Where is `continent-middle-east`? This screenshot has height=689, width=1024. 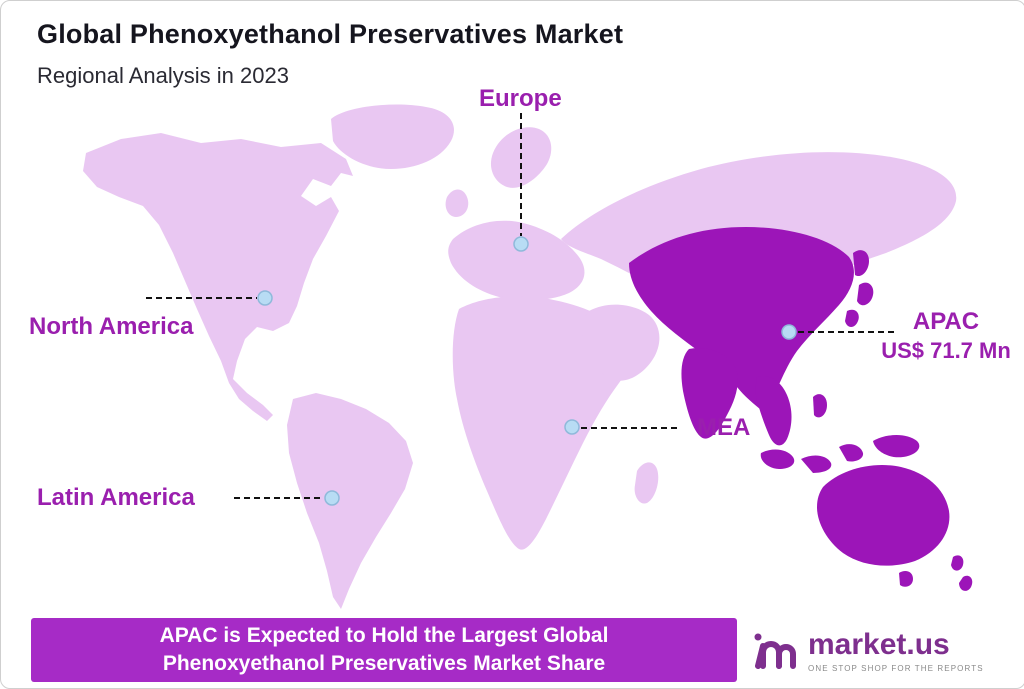
continent-middle-east is located at coordinates (621, 342).